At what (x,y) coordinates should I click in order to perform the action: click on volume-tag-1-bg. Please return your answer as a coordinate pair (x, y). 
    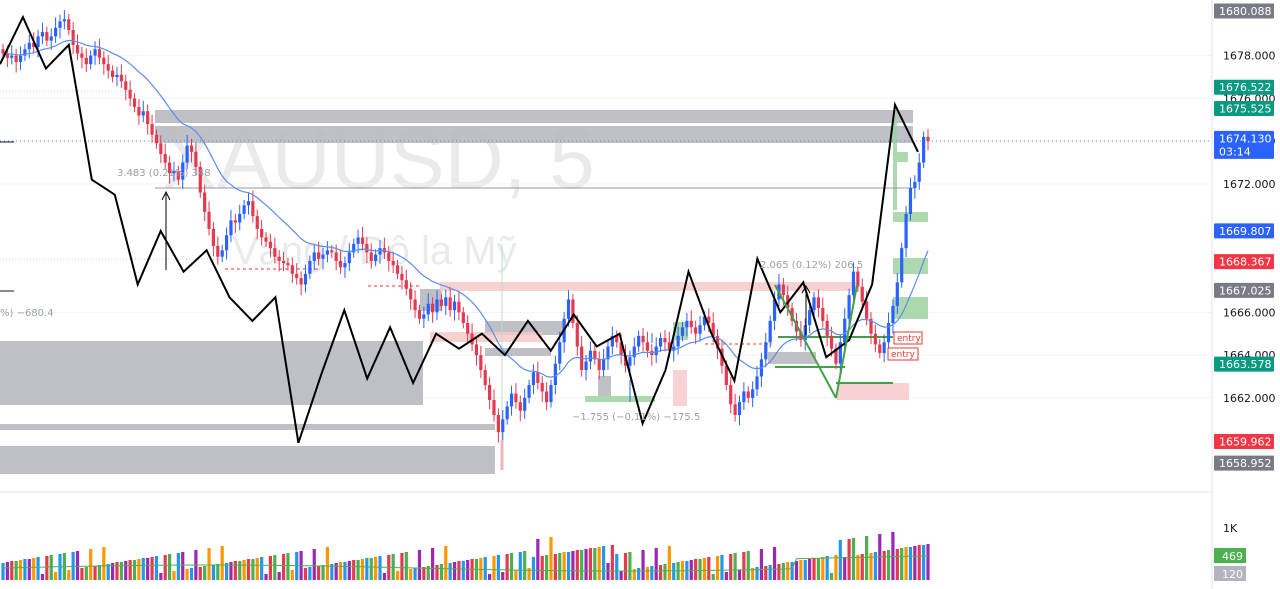
    Looking at the image, I should click on (1230, 555).